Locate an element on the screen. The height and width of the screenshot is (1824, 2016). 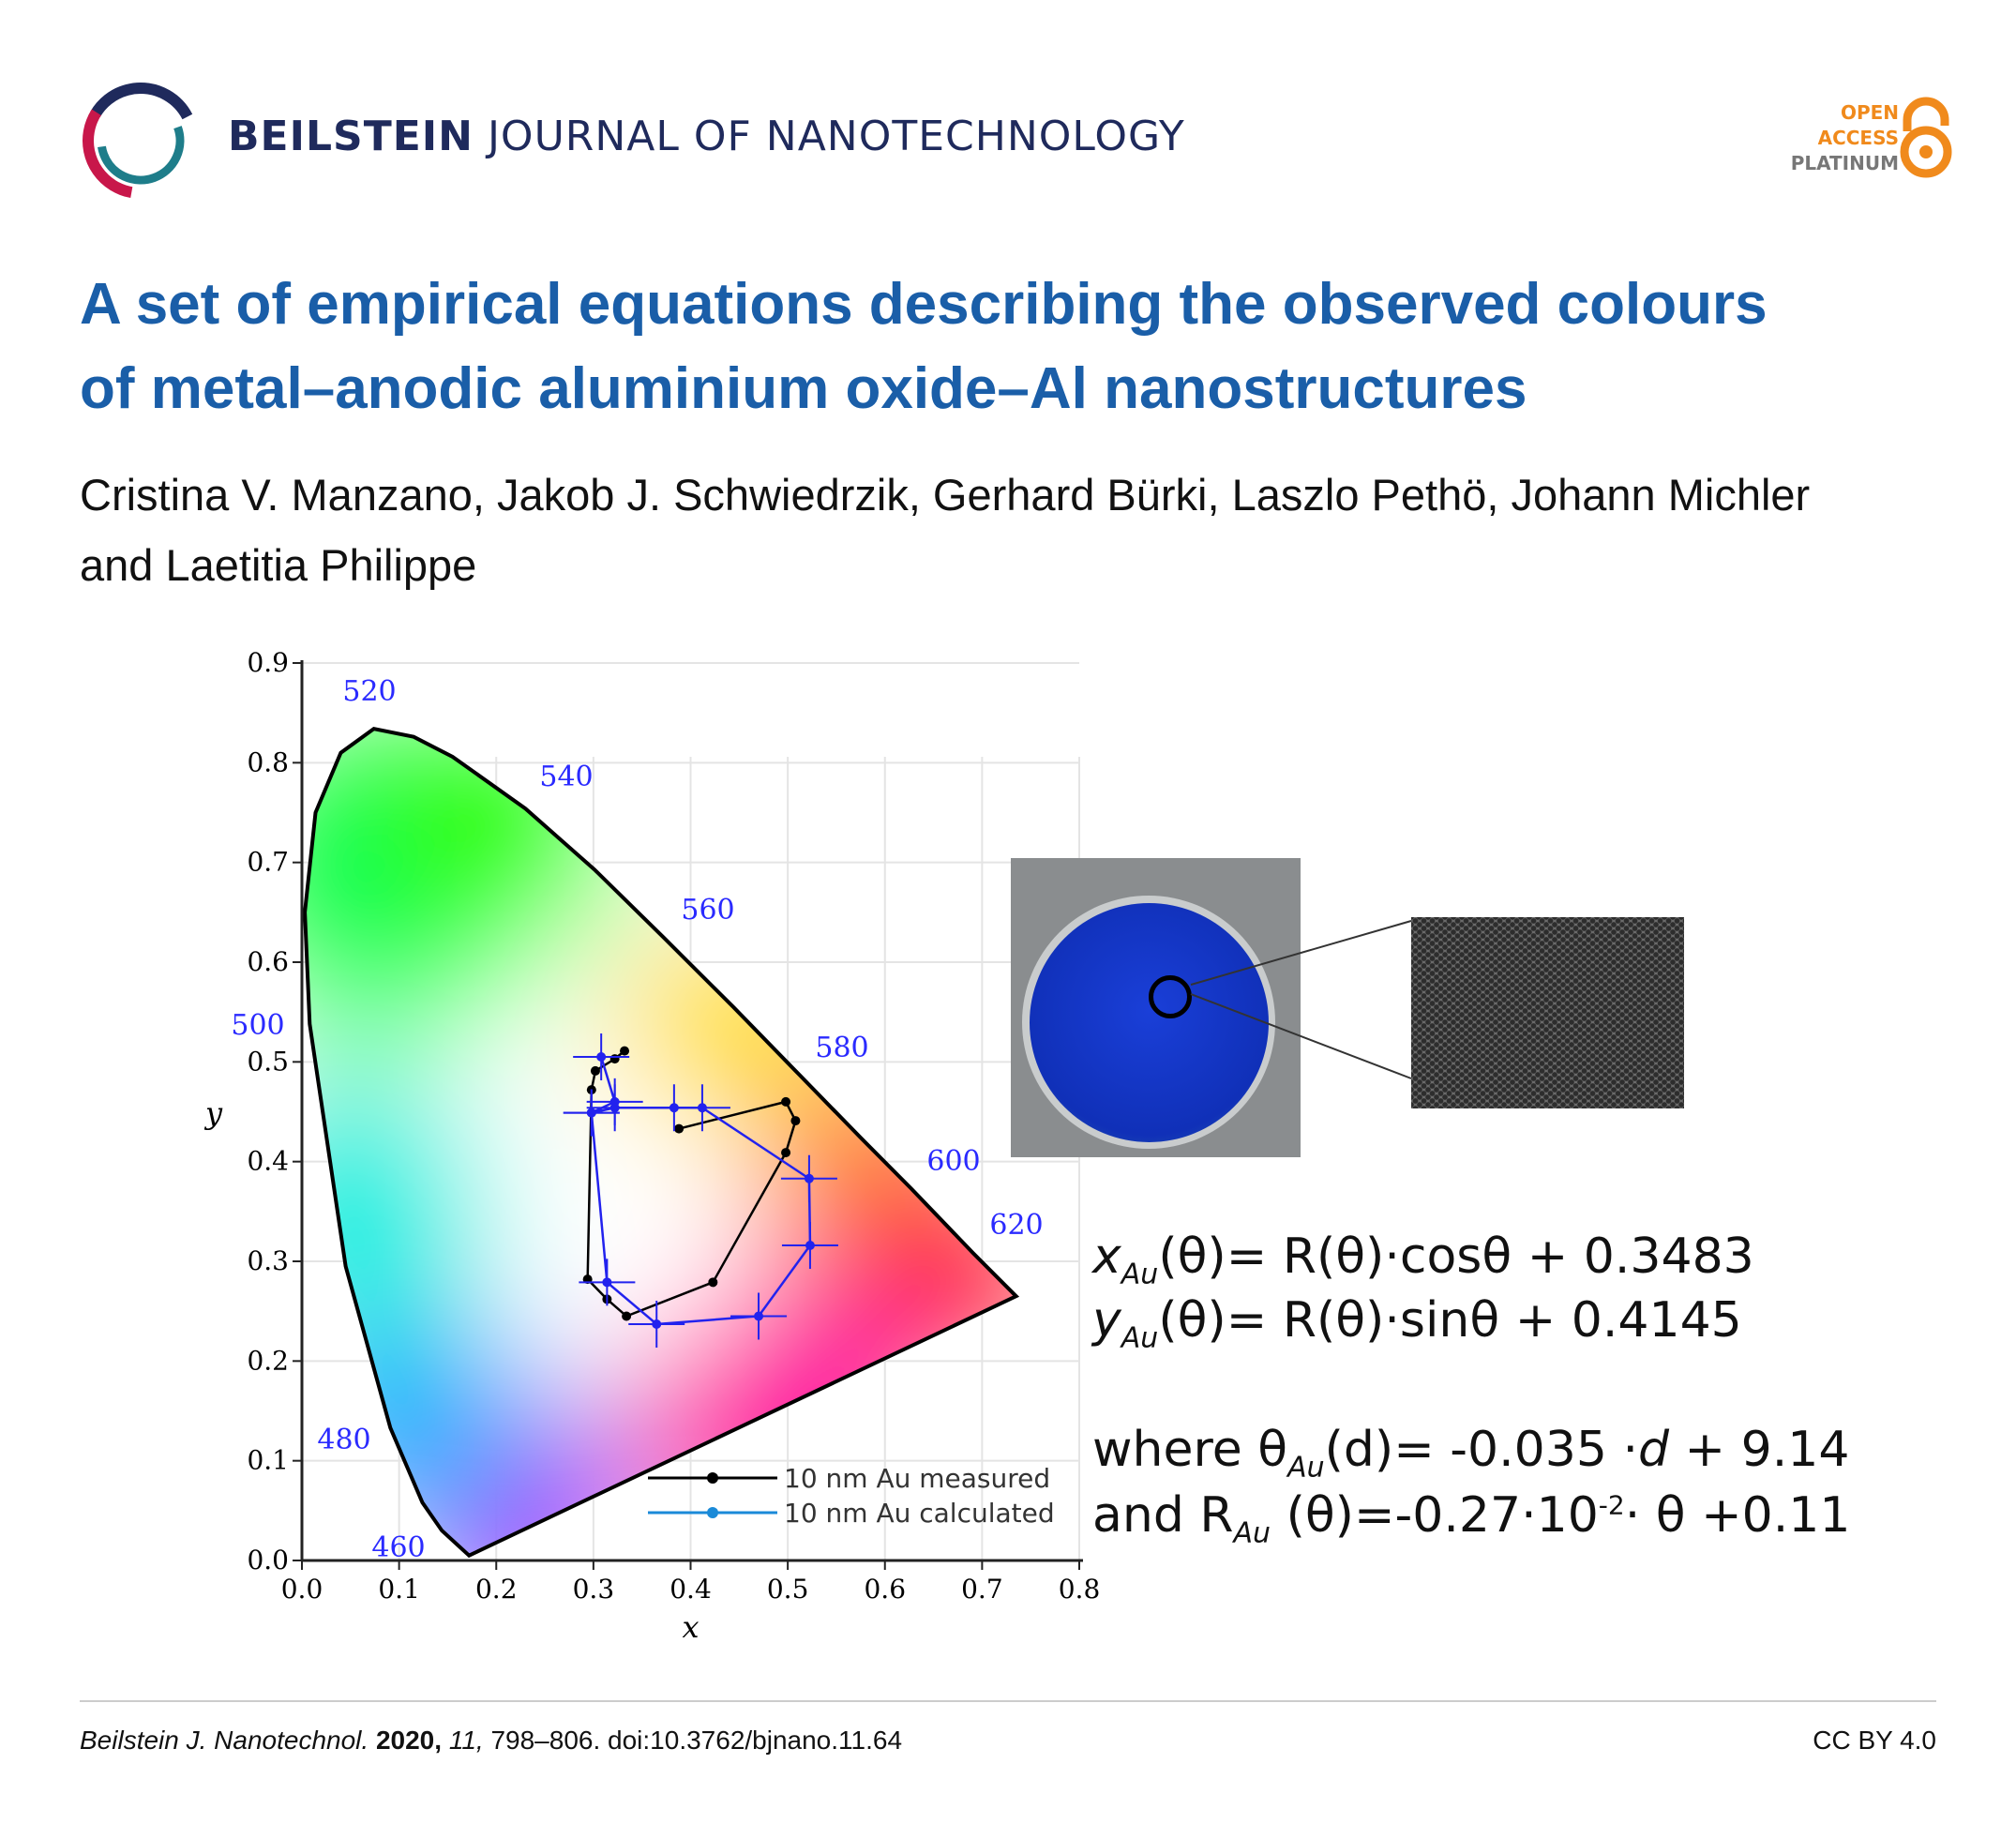
x-tick-label: 0.1 is located at coordinates (399, 1590).